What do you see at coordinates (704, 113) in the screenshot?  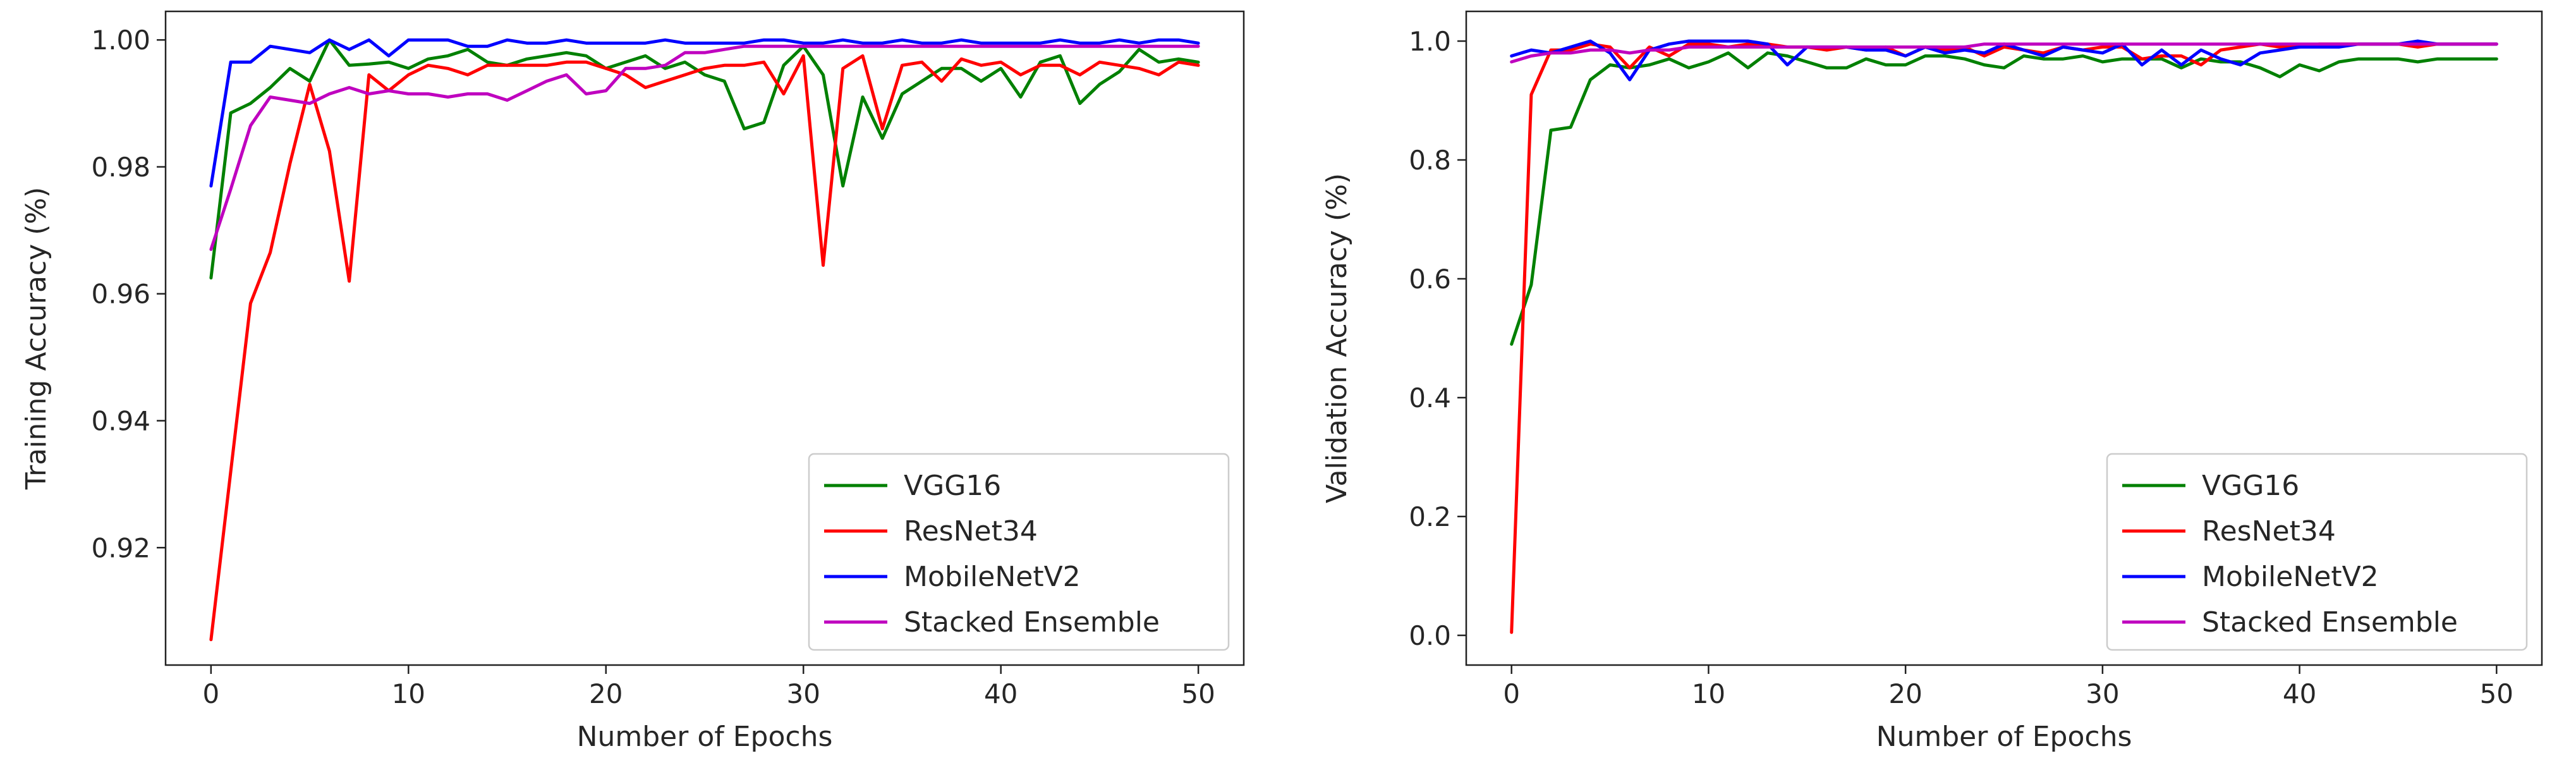 I see `series-line-mobilenetv2` at bounding box center [704, 113].